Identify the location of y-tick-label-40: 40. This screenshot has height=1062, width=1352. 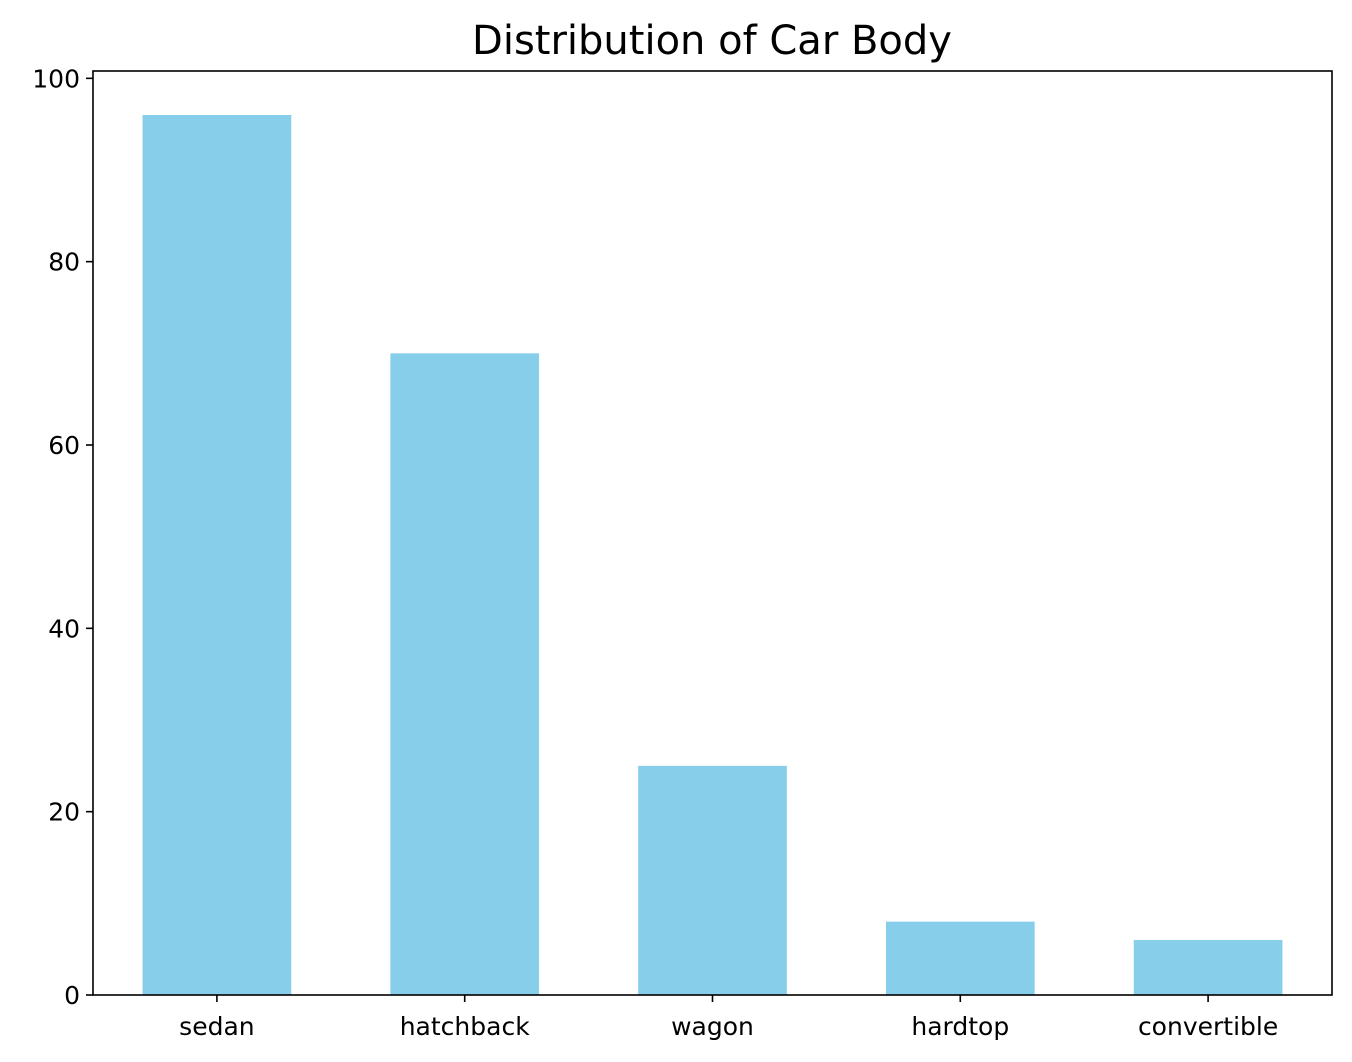
(64, 628).